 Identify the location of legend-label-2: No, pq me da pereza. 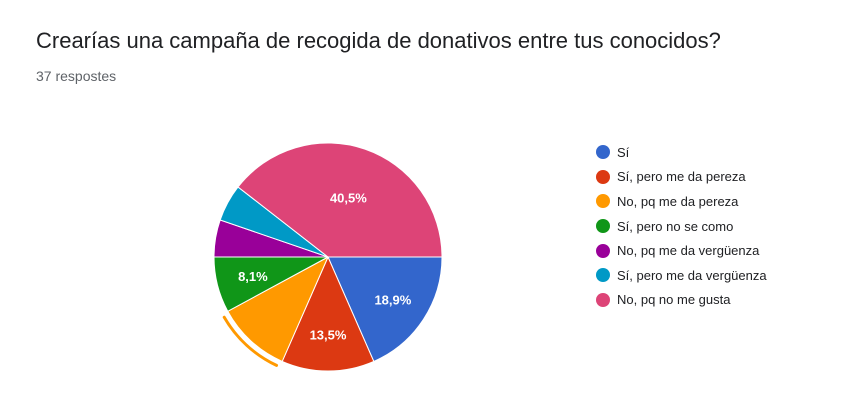
(678, 201).